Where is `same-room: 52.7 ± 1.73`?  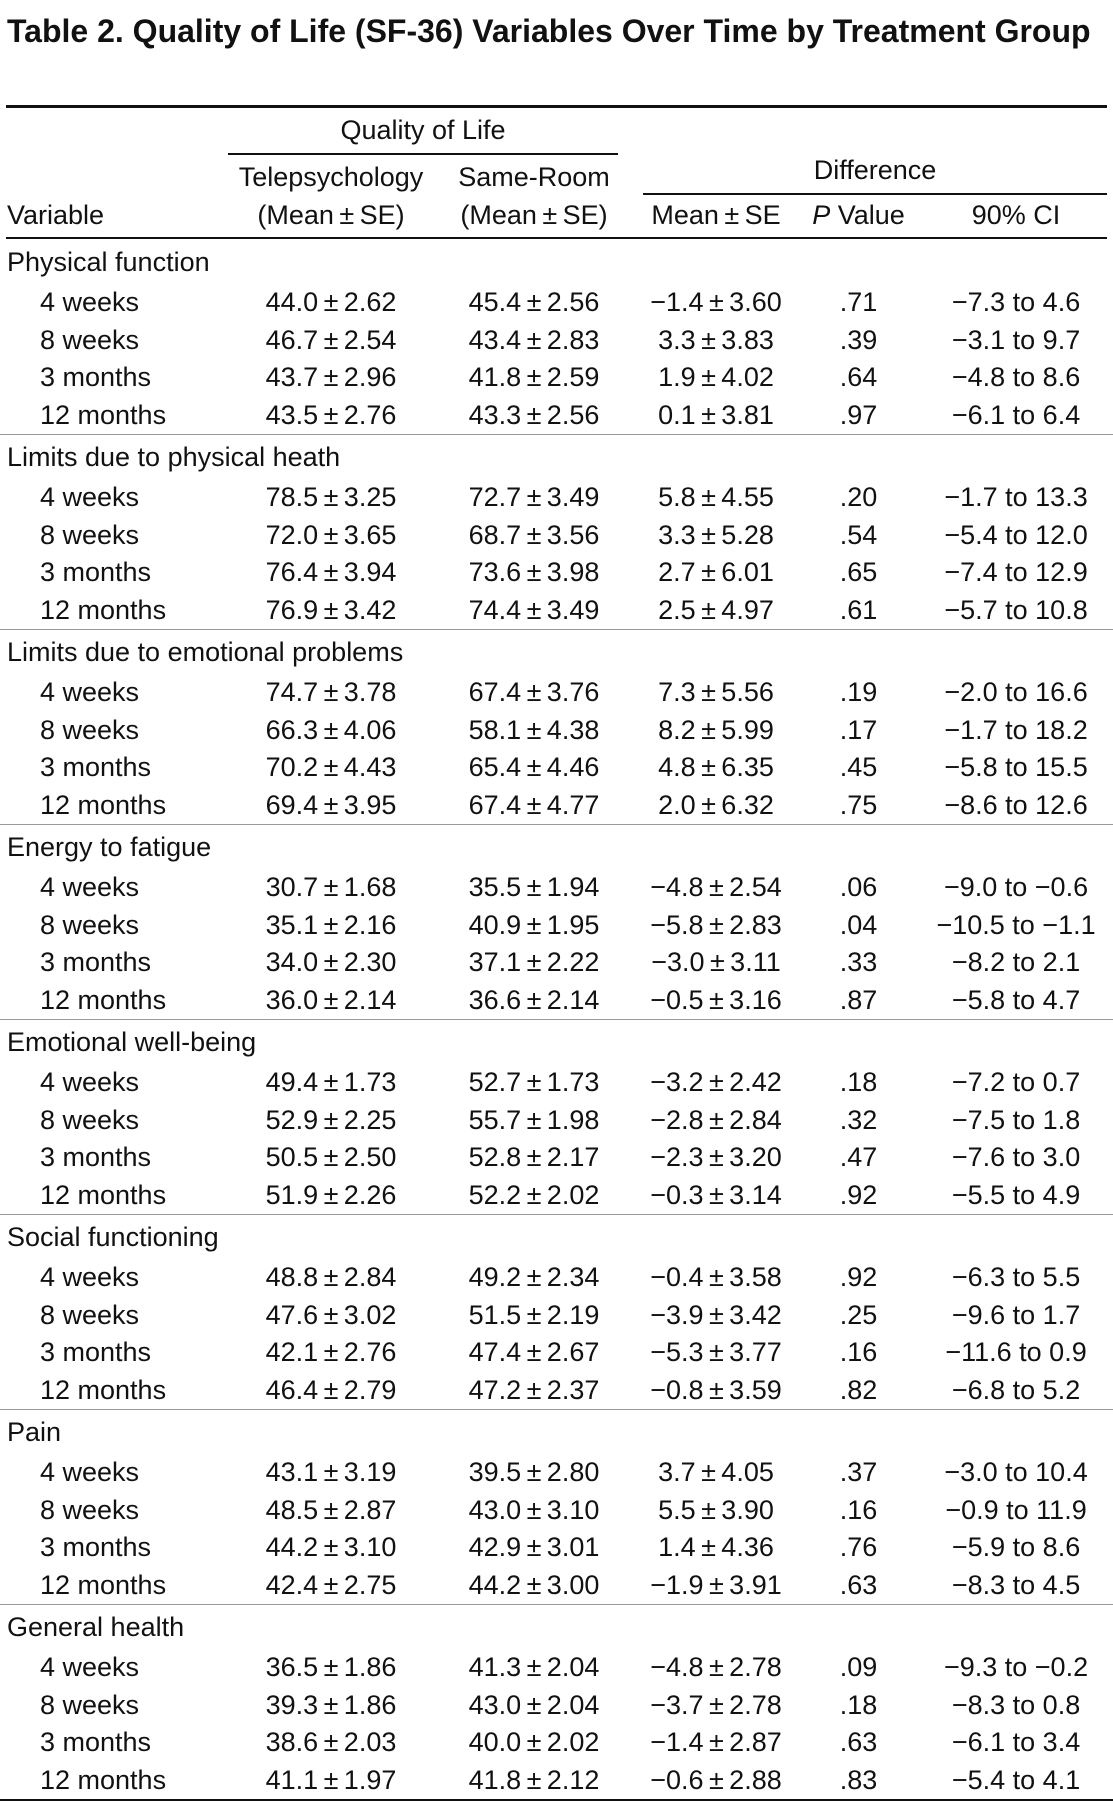
same-room: 52.7 ± 1.73 is located at coordinates (534, 1082).